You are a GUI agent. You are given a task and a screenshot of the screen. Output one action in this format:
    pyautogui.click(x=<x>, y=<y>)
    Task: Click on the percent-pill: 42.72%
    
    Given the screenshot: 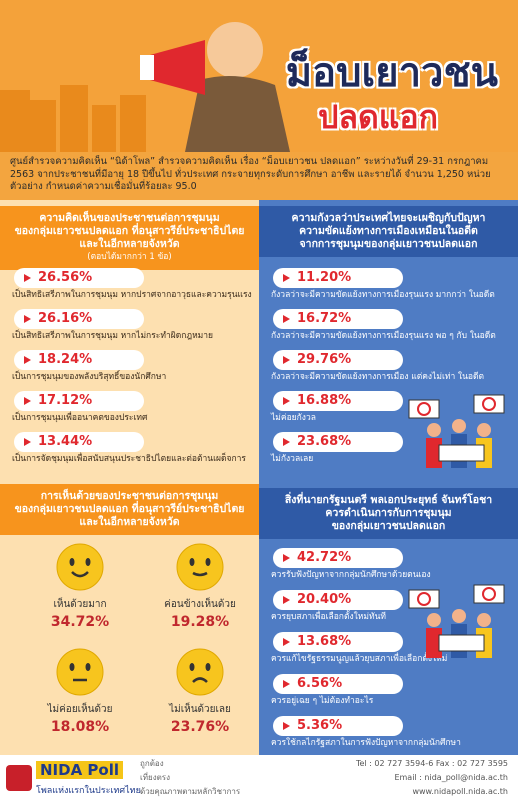 What is the action you would take?
    pyautogui.click(x=338, y=558)
    